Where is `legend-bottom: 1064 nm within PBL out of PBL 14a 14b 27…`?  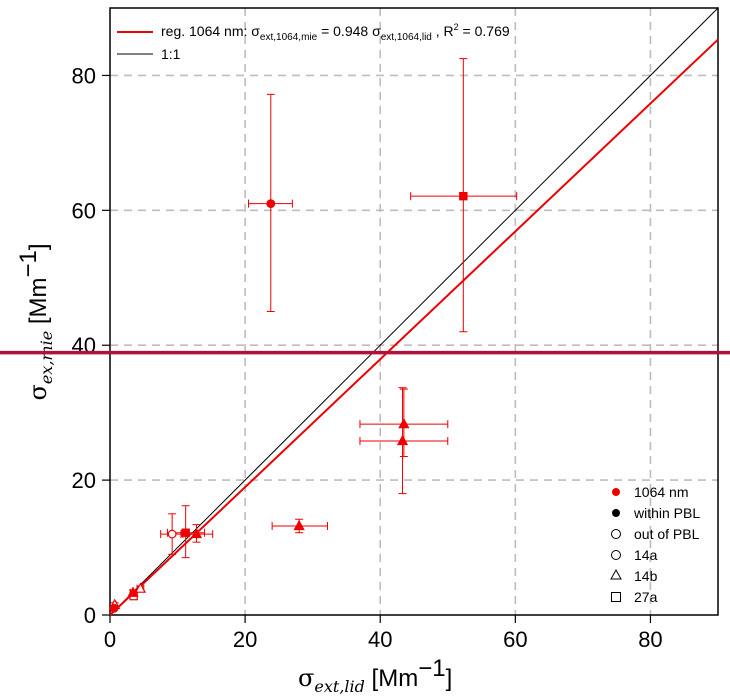 legend-bottom: 1064 nm within PBL out of PBL 14a 14b 27… is located at coordinates (655, 544).